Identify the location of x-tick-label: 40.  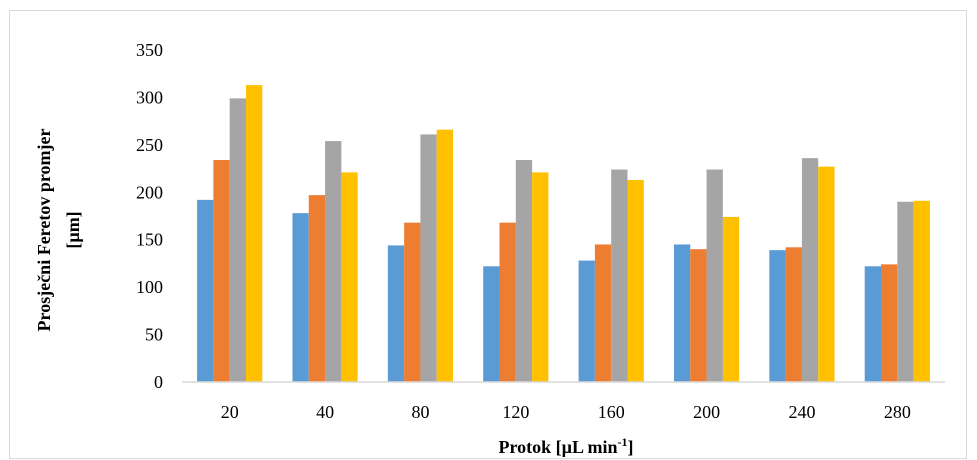
(325, 412).